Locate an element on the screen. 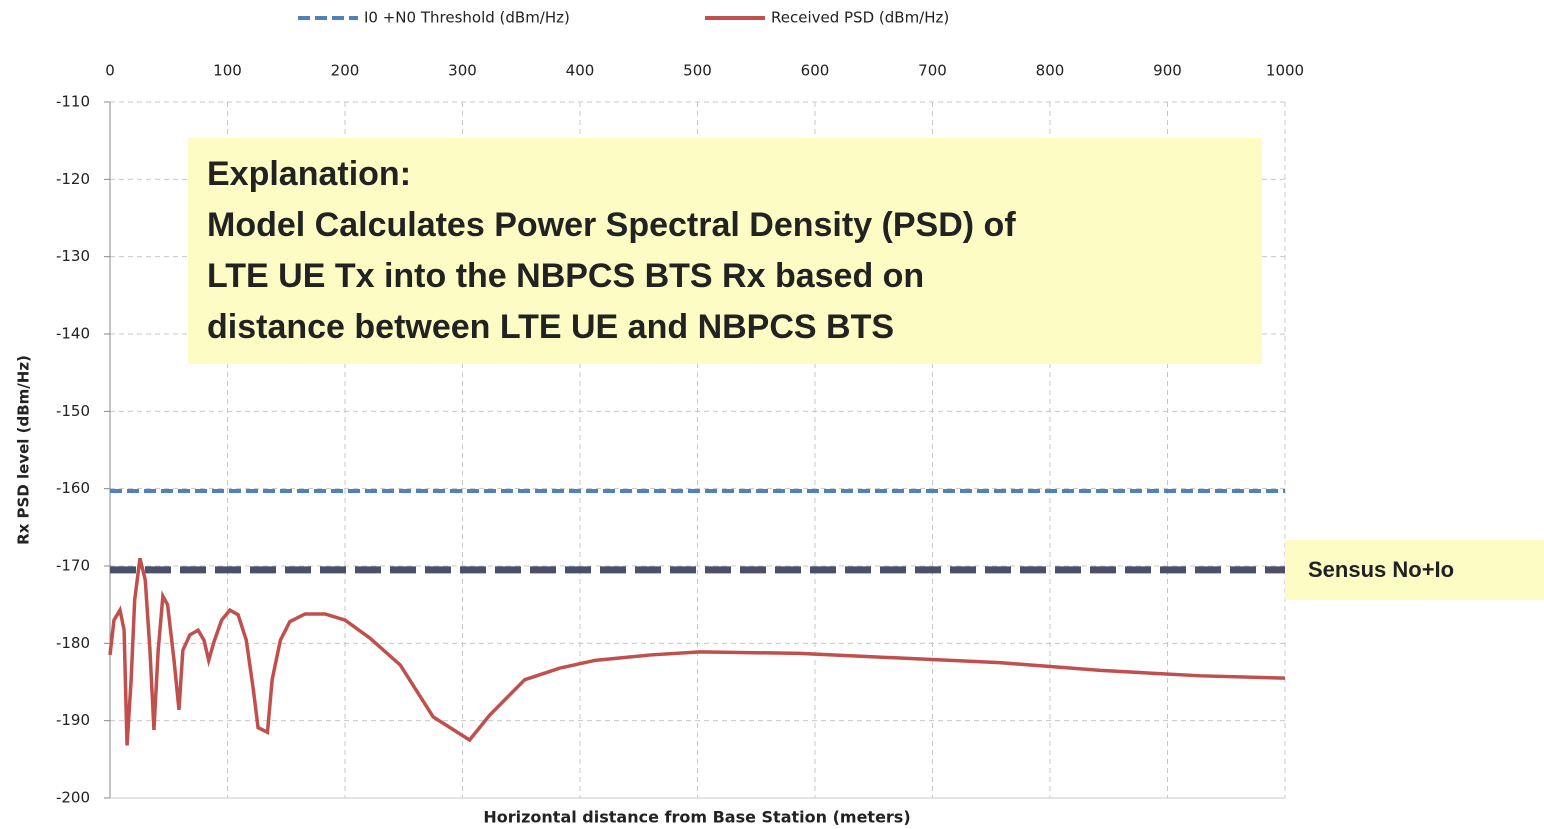 The height and width of the screenshot is (829, 1544). reference-label-box is located at coordinates (1414, 570).